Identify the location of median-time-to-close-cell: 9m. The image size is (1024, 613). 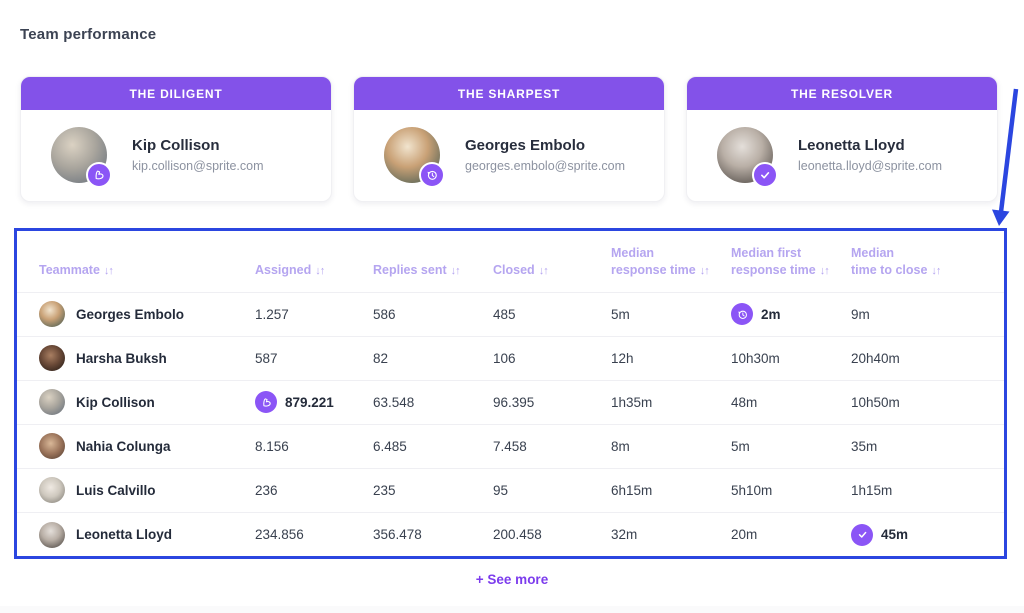
(927, 314).